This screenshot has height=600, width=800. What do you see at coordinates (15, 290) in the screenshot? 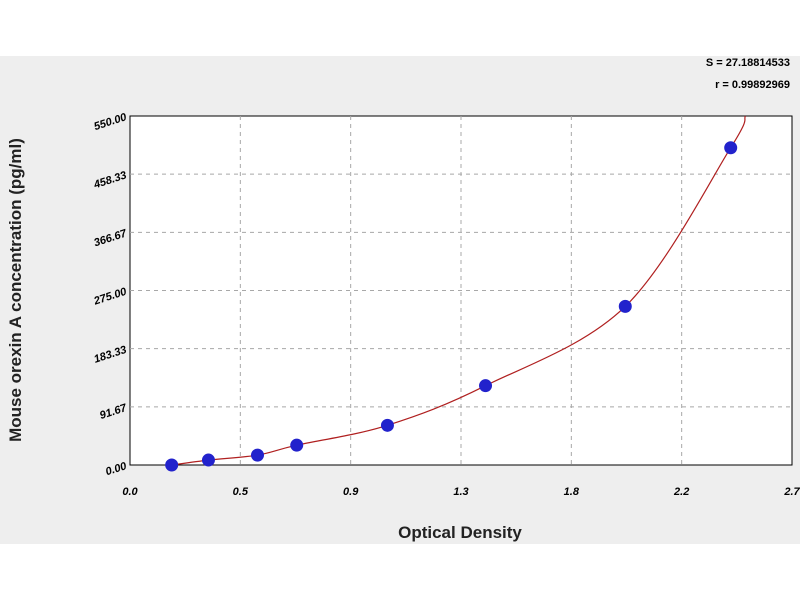
I see `y-axis-title: Mouse orexin A concentration (pg/ml)` at bounding box center [15, 290].